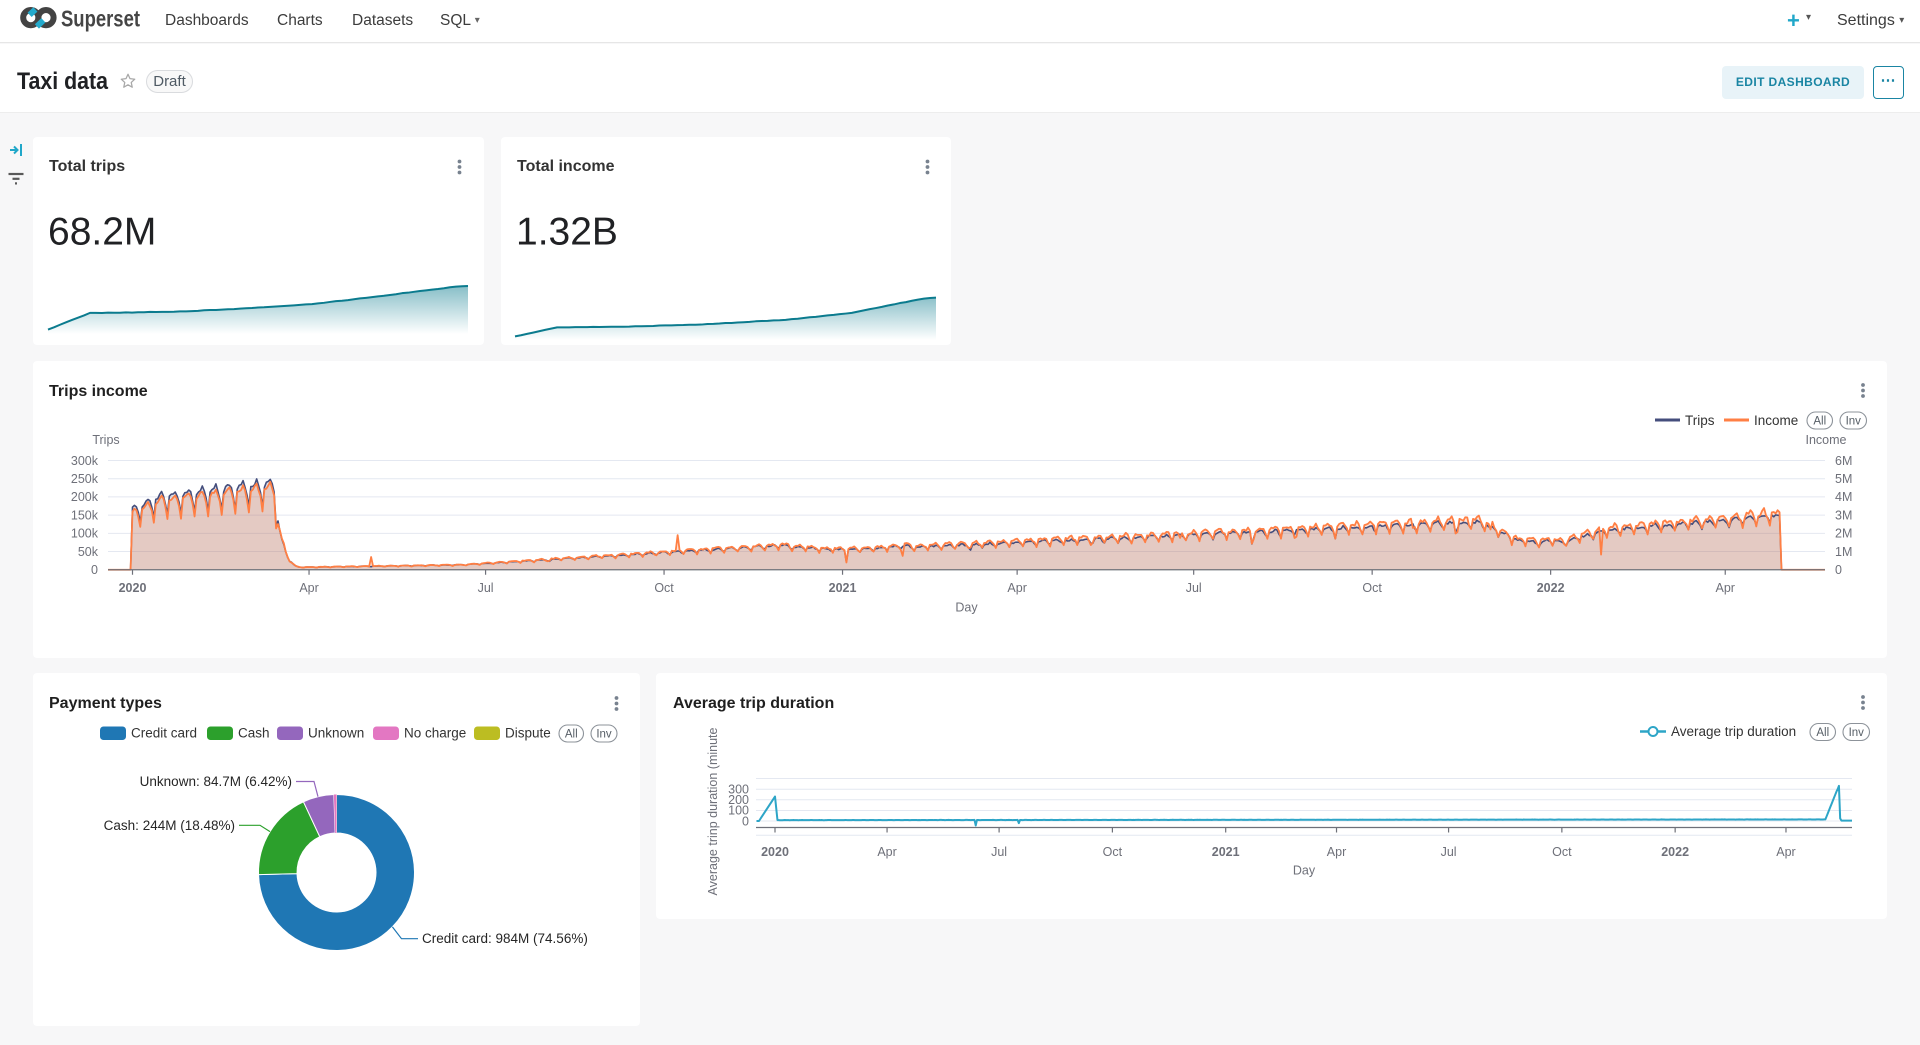  What do you see at coordinates (1843, 497) in the screenshot?
I see `svg-text: 4M` at bounding box center [1843, 497].